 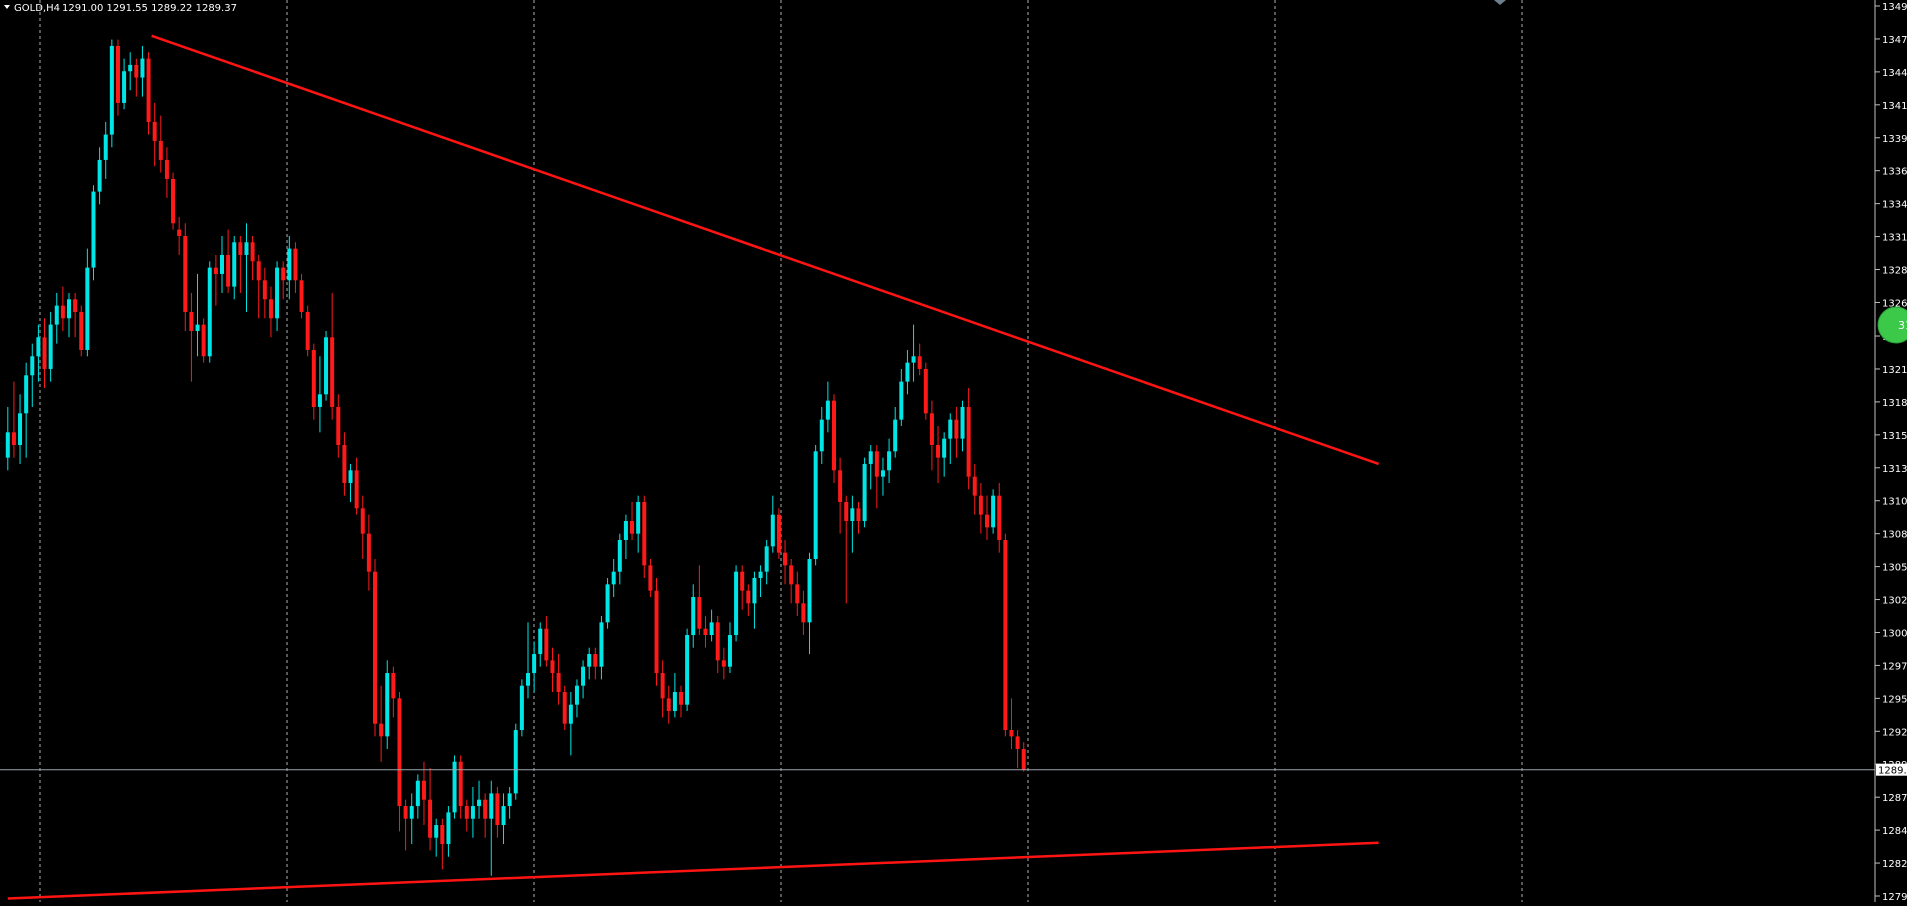 I want to click on trade-badge-label: 31, so click(x=1902, y=325).